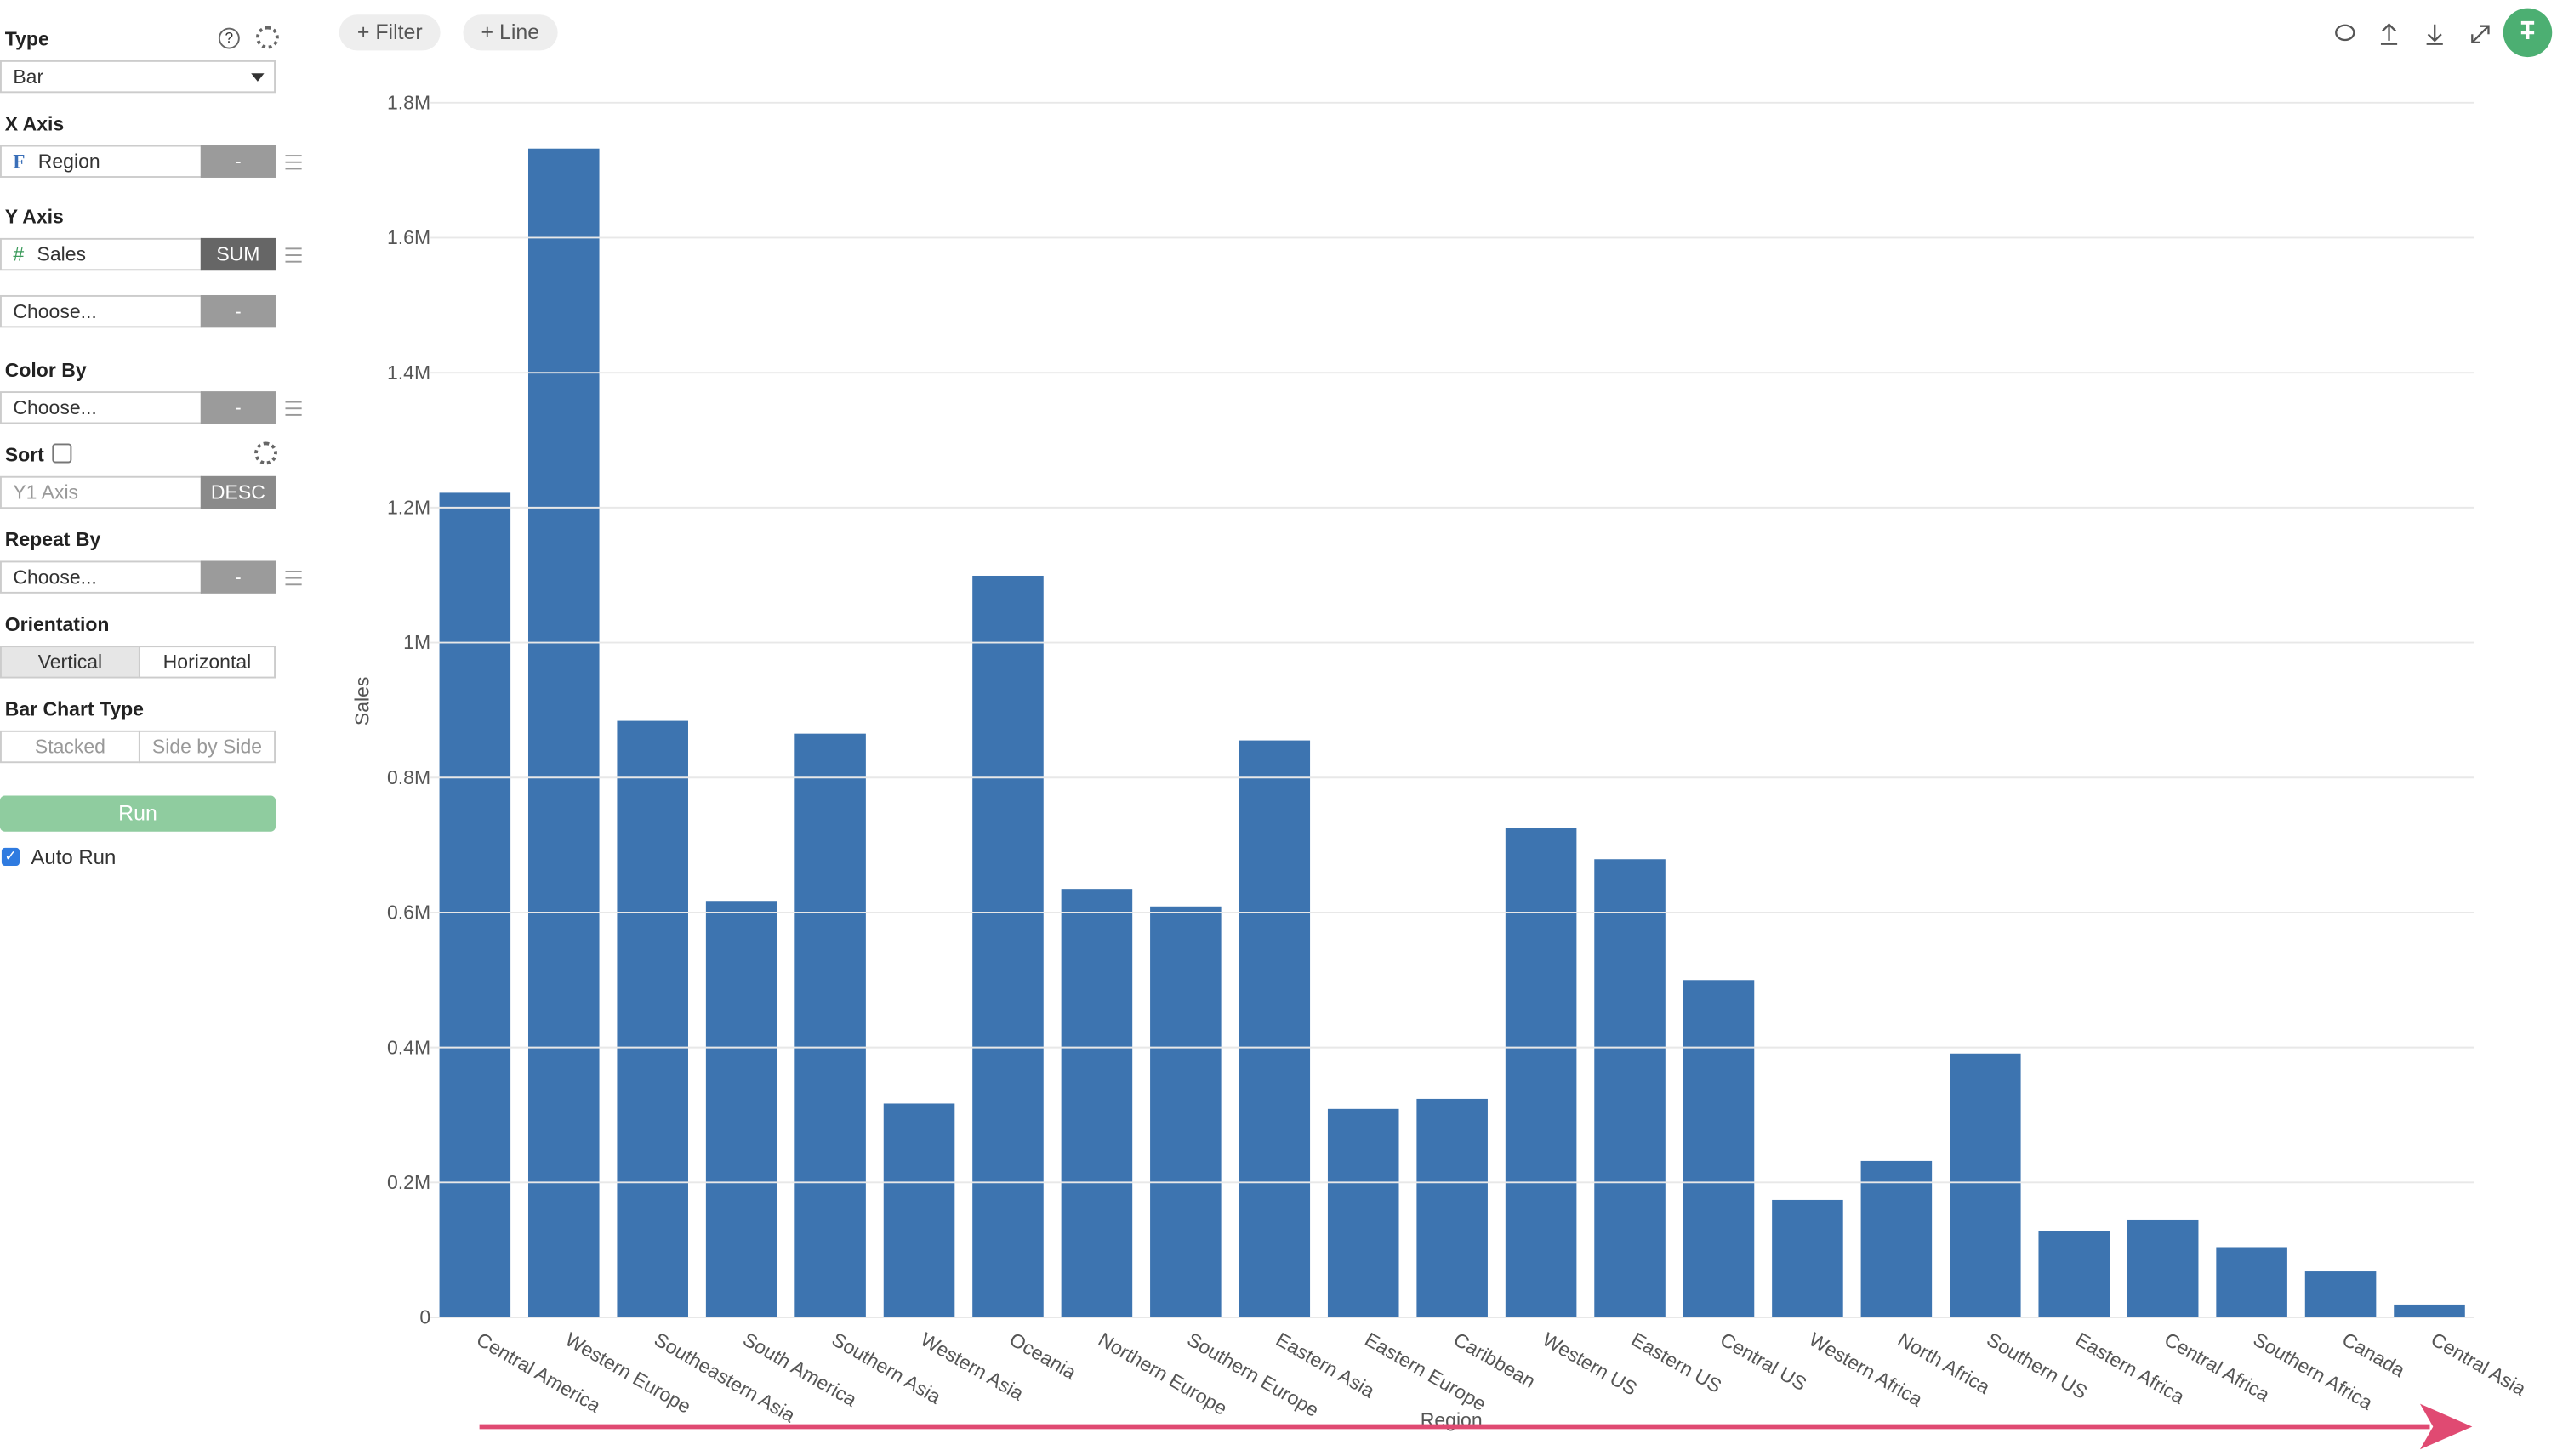 The height and width of the screenshot is (1456, 2557). What do you see at coordinates (70, 747) in the screenshot?
I see `option: Stacked` at bounding box center [70, 747].